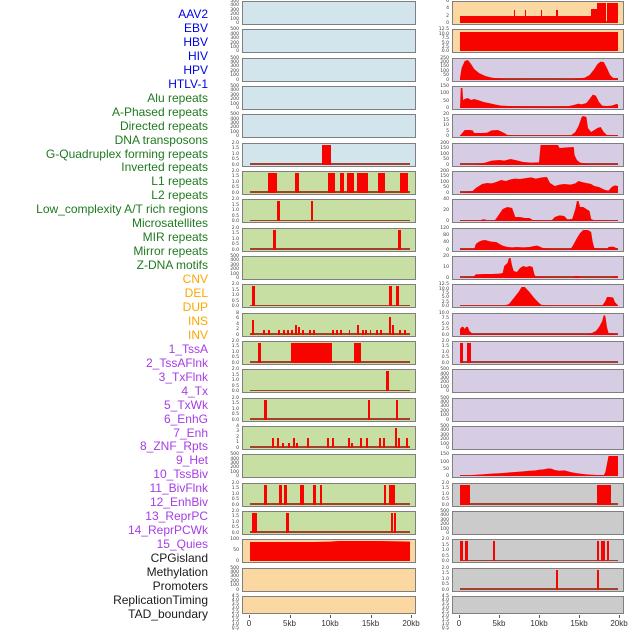 The image size is (630, 630). I want to click on y-axis-ticks-dup: 4.54.03.53.02.52.01.51.00.50.0, so click(224, 612).